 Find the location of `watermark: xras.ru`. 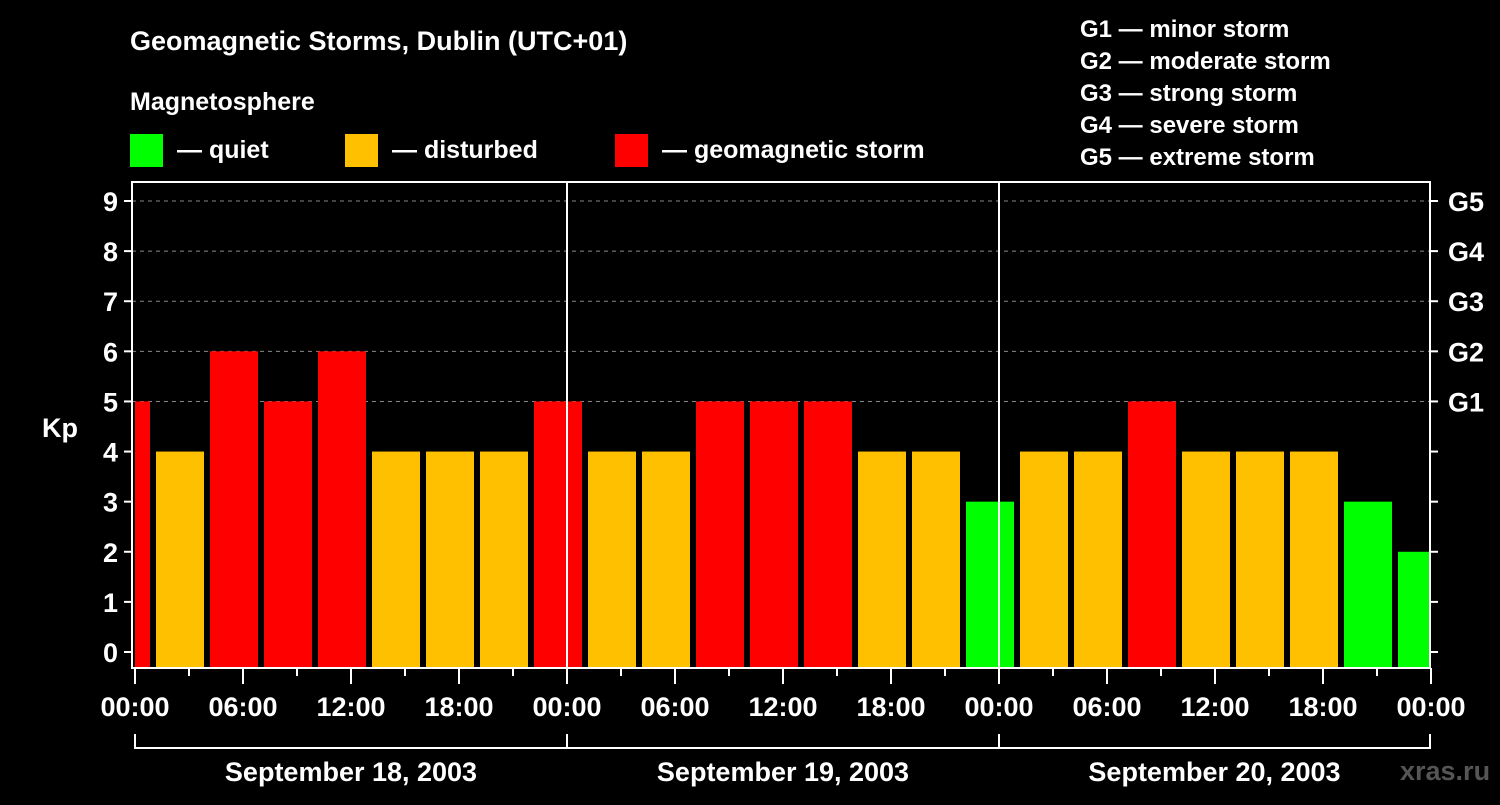

watermark: xras.ru is located at coordinates (1445, 771).